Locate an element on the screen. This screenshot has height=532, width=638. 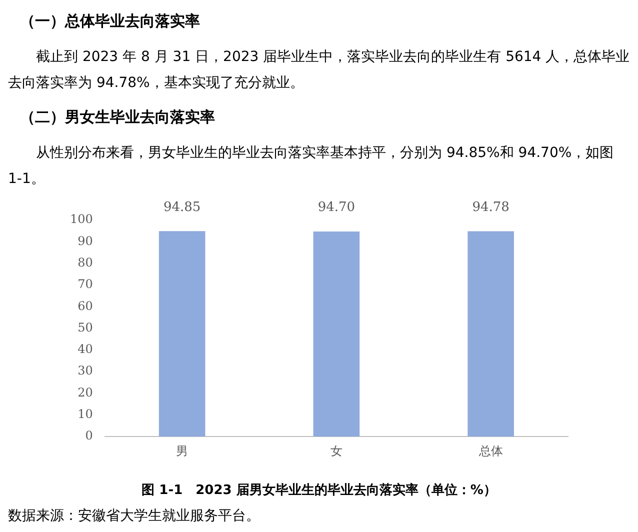
y-tick-label: 40 is located at coordinates (85, 349).